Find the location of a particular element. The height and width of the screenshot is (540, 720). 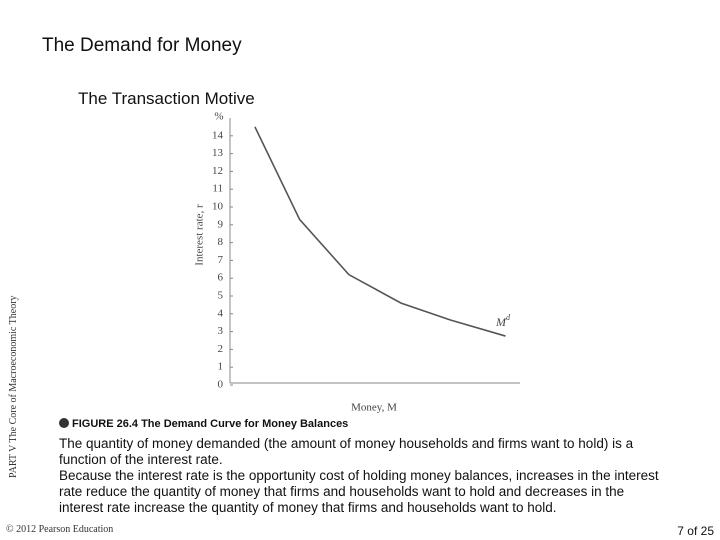

y-tick-label: 2 is located at coordinates (221, 349).